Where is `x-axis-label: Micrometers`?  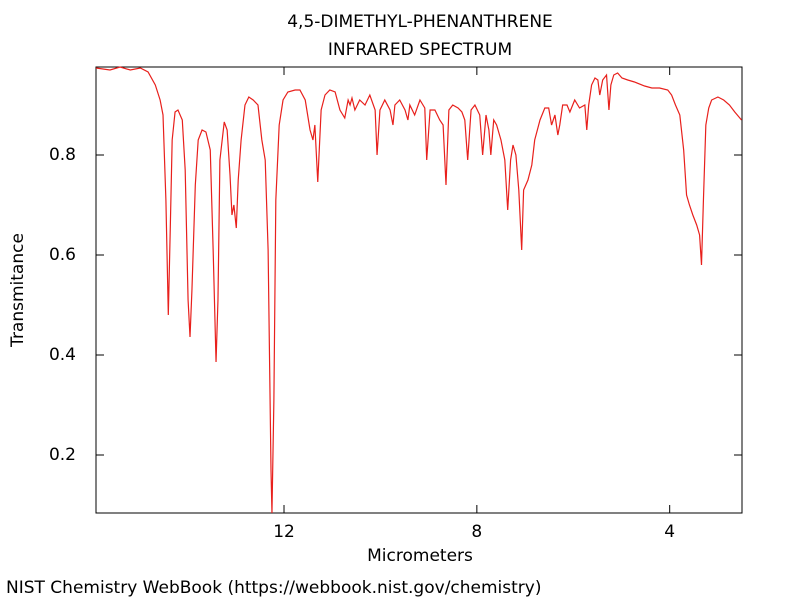 x-axis-label: Micrometers is located at coordinates (420, 556).